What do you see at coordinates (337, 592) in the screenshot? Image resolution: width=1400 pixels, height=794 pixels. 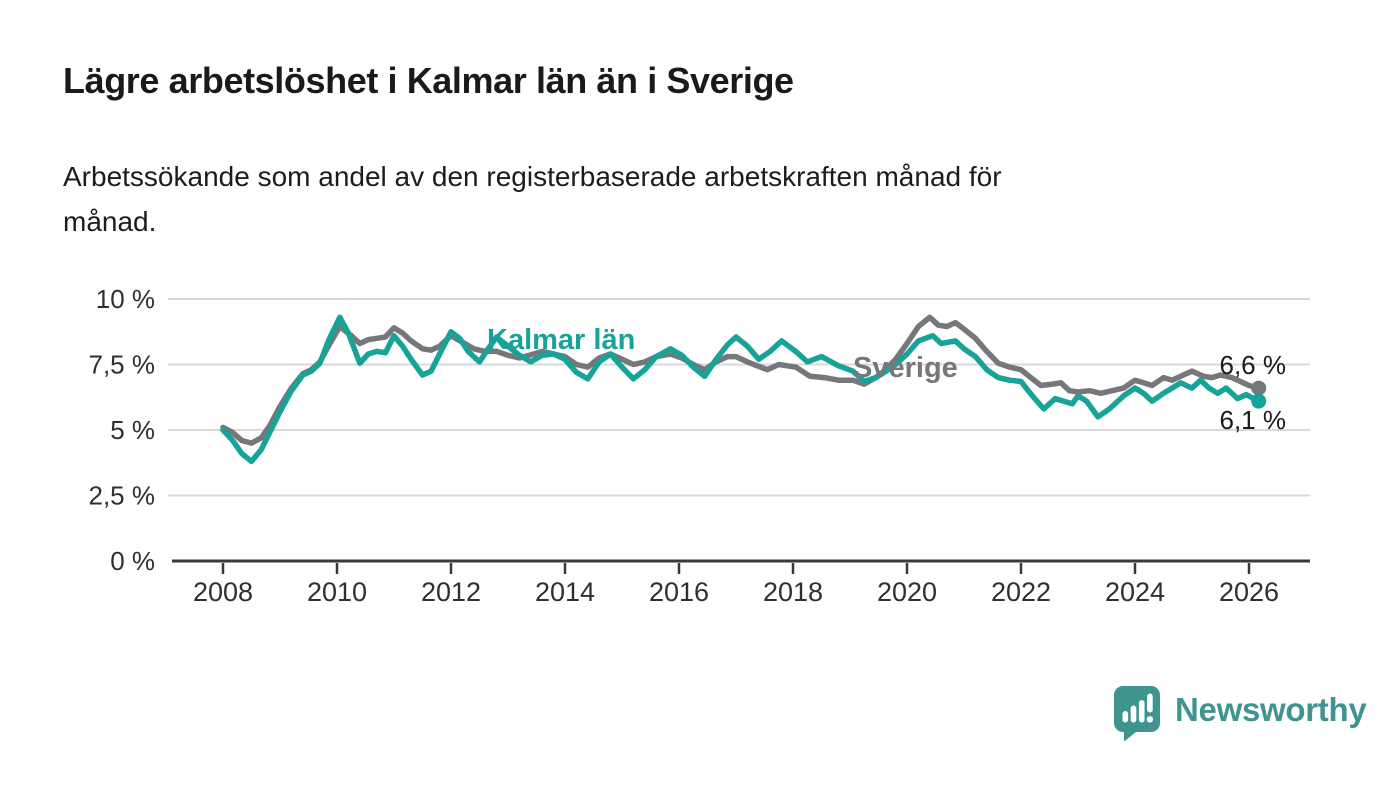 I see `x-tick-label: 2010` at bounding box center [337, 592].